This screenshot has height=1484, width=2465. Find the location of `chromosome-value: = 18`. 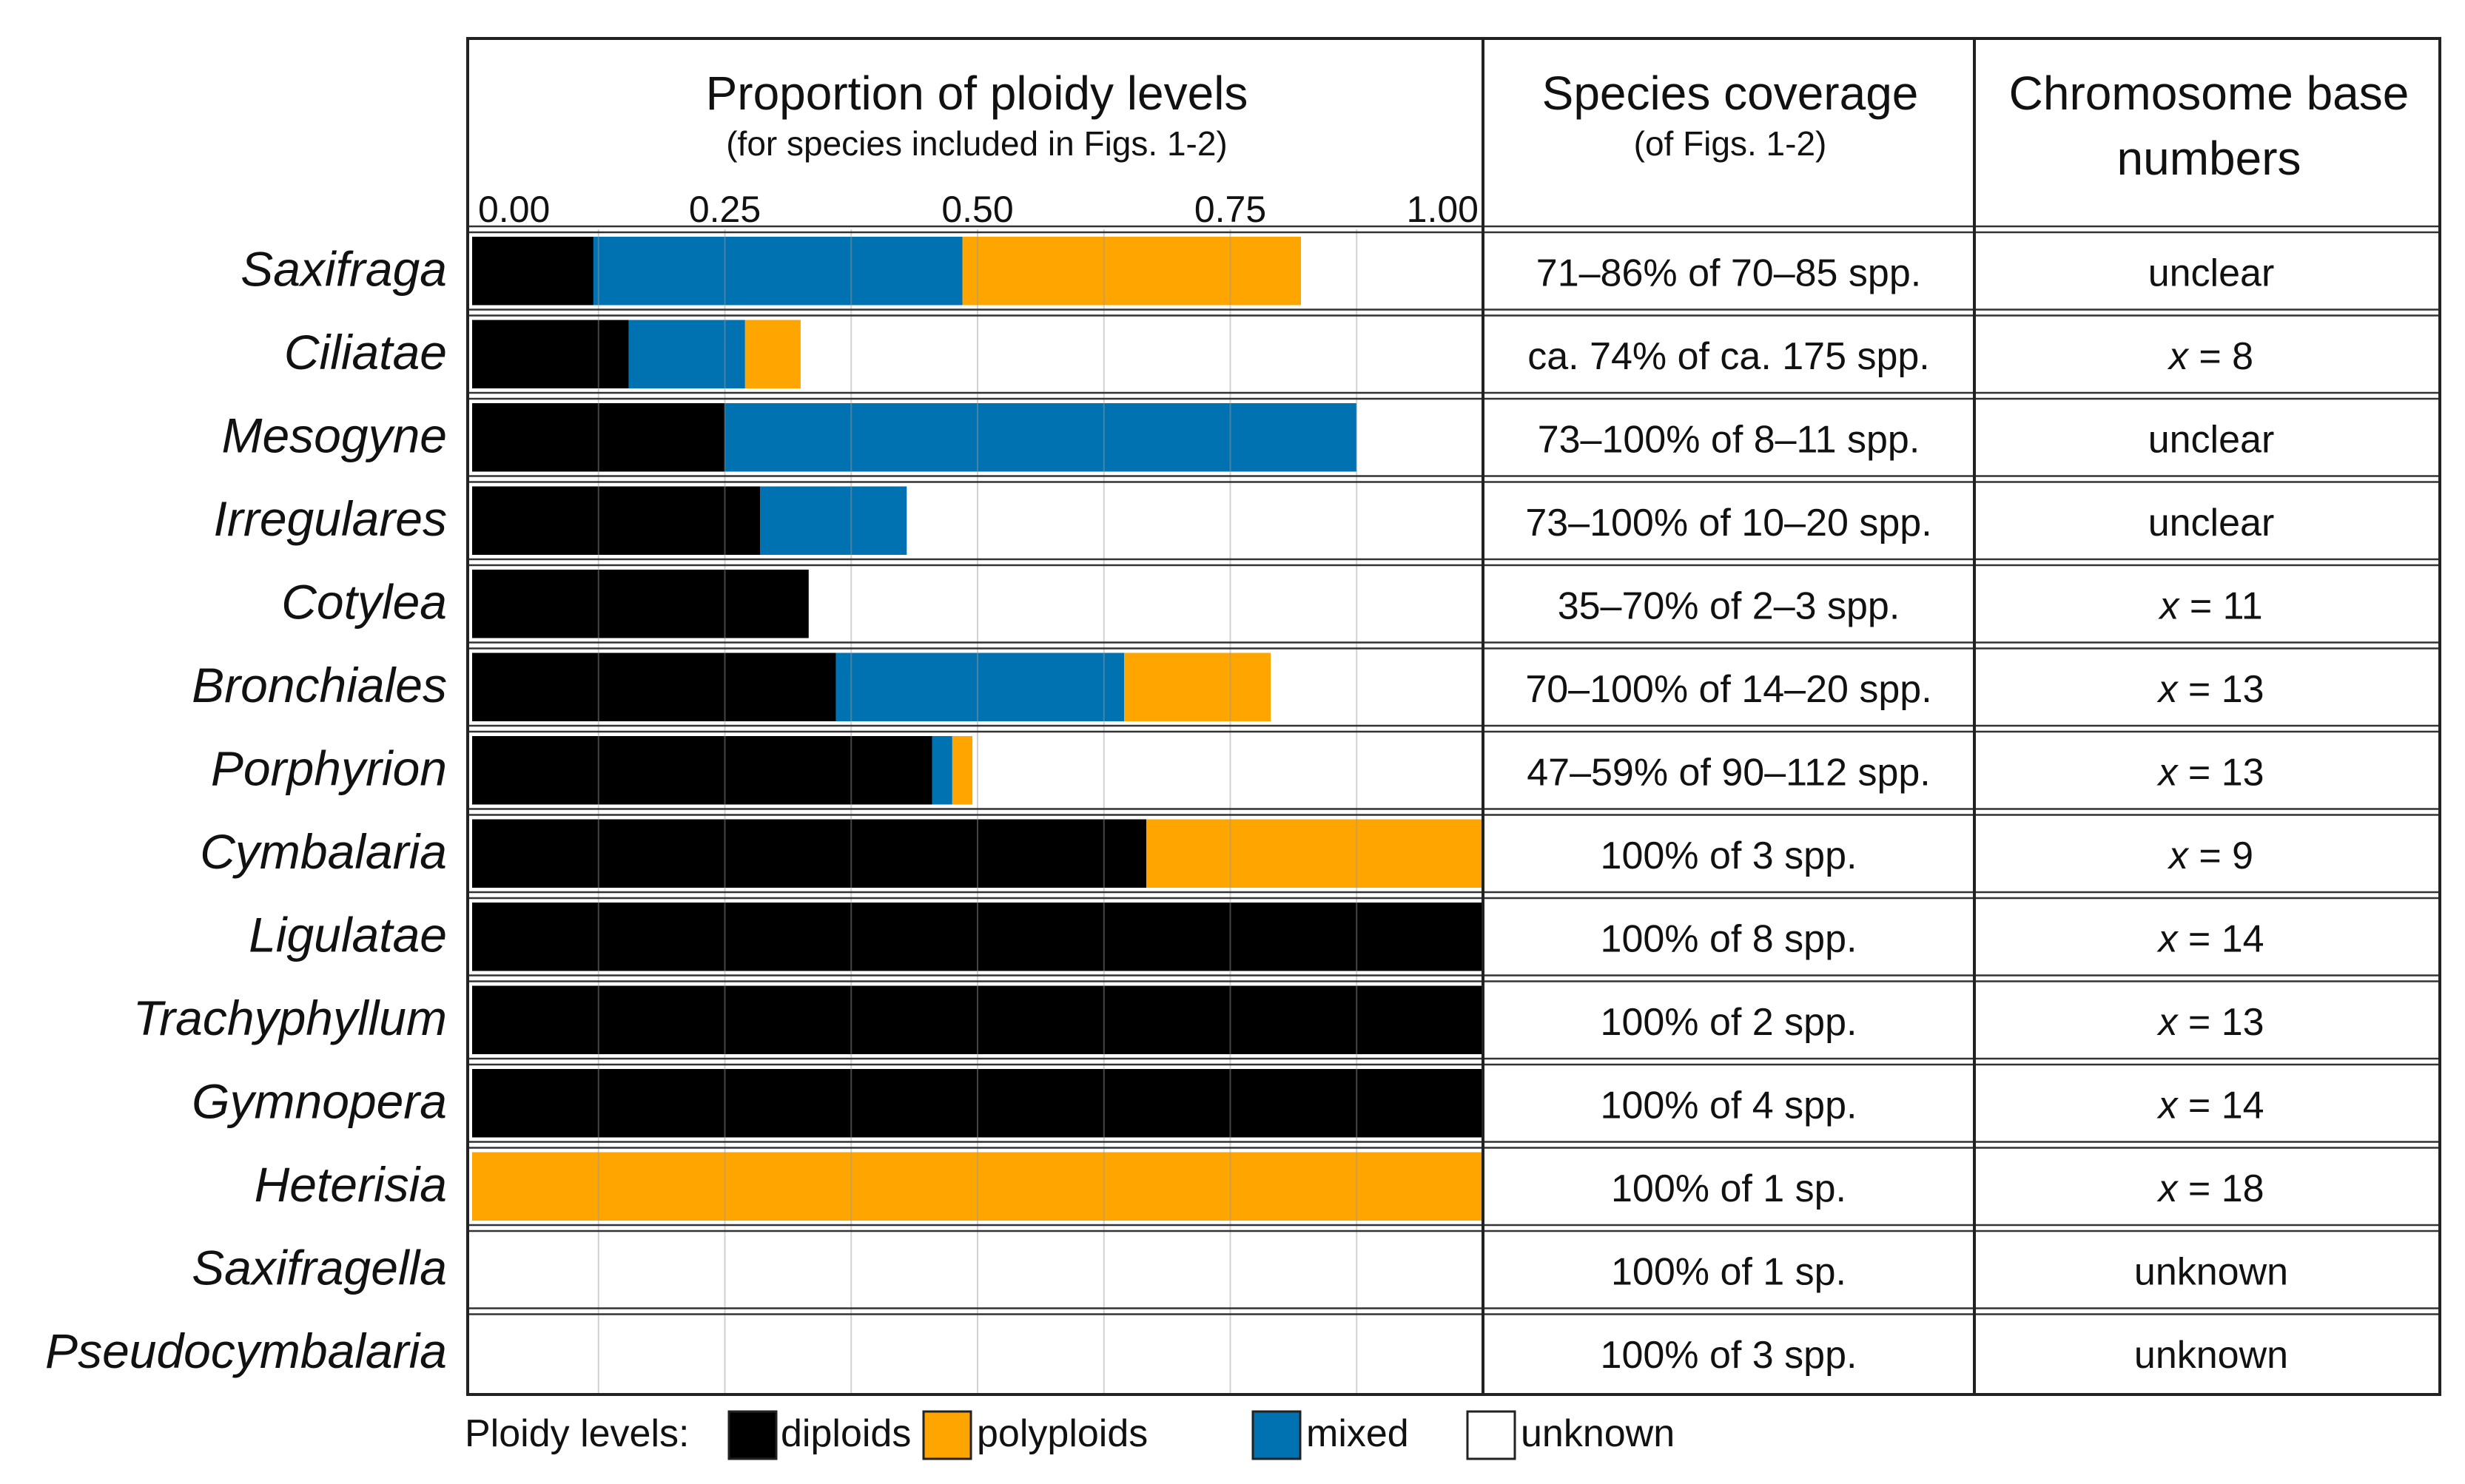

chromosome-value: = 18 is located at coordinates (2220, 1188).